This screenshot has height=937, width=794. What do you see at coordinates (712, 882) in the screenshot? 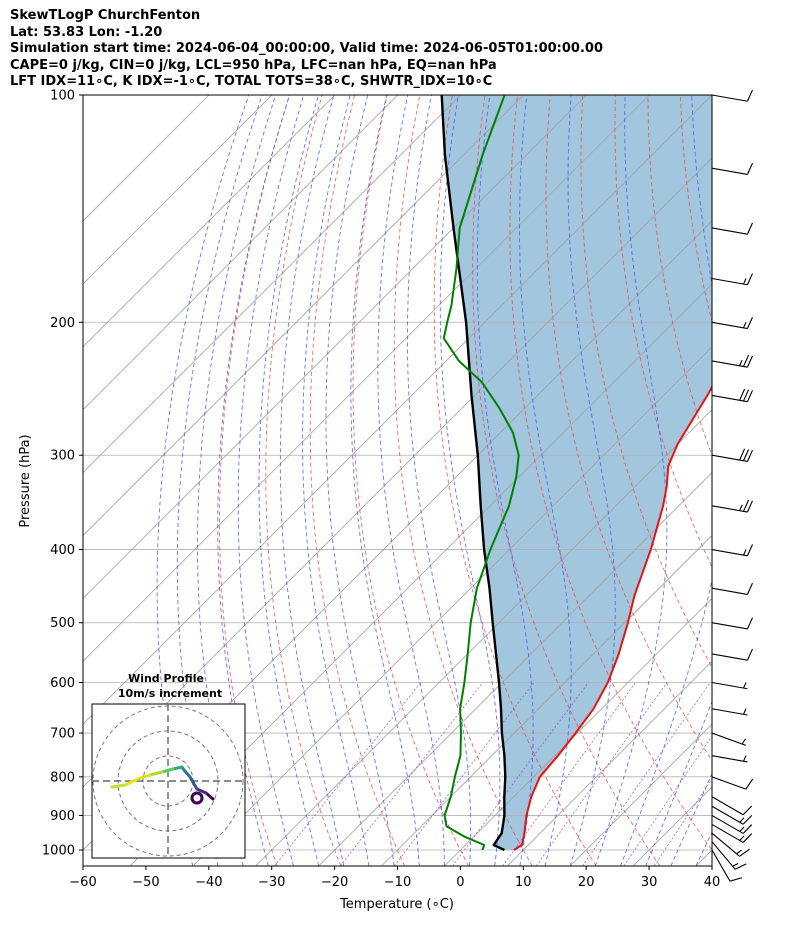
I see `x-tick-label: 40` at bounding box center [712, 882].